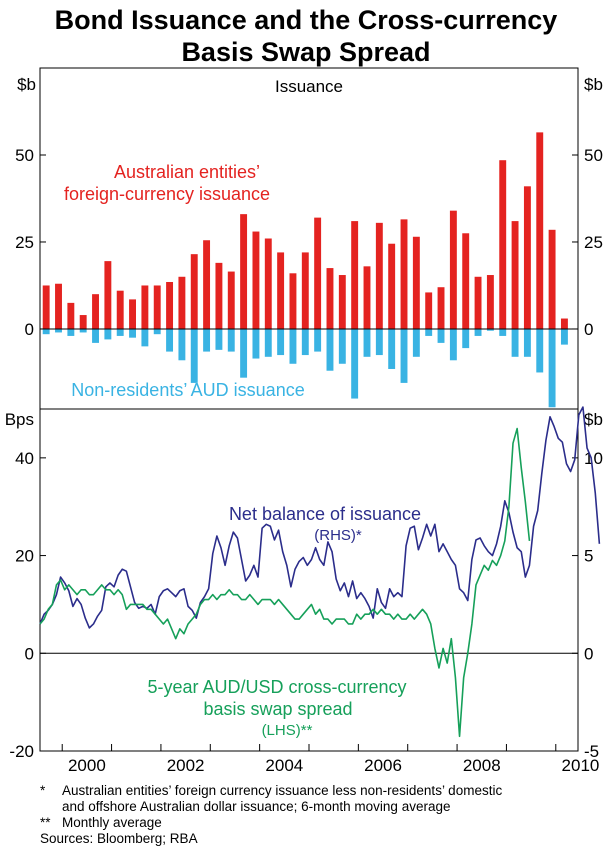 The width and height of the screenshot is (612, 858). Describe the element at coordinates (29, 653) in the screenshot. I see `left-tick-label-0: 0` at that location.